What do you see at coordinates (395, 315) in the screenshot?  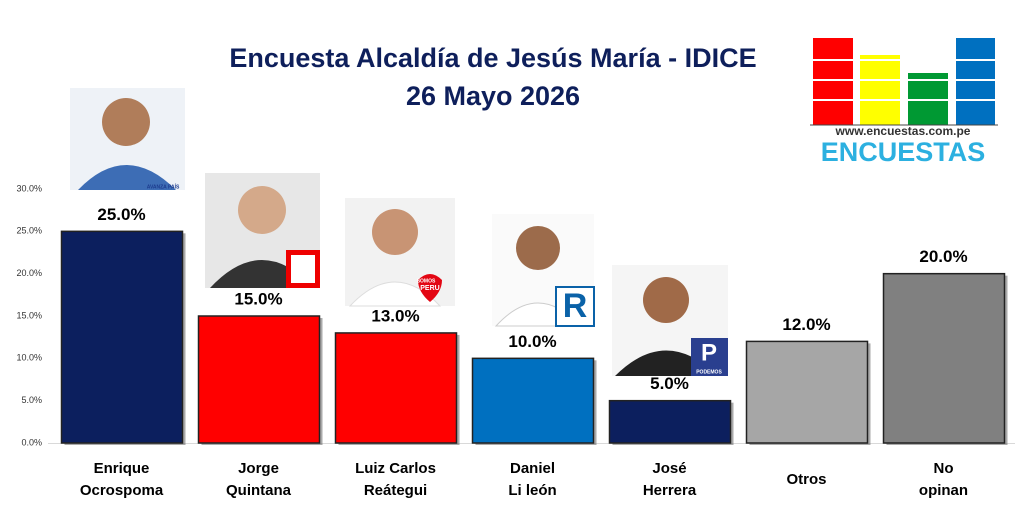 I see `value-label: 13.0%` at bounding box center [395, 315].